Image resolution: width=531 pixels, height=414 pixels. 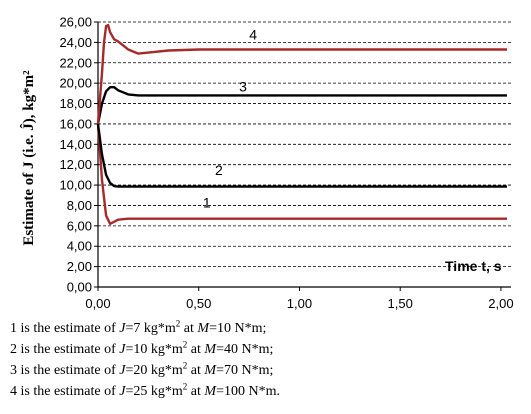 I want to click on y-tick-label: 24,00, so click(x=75, y=42).